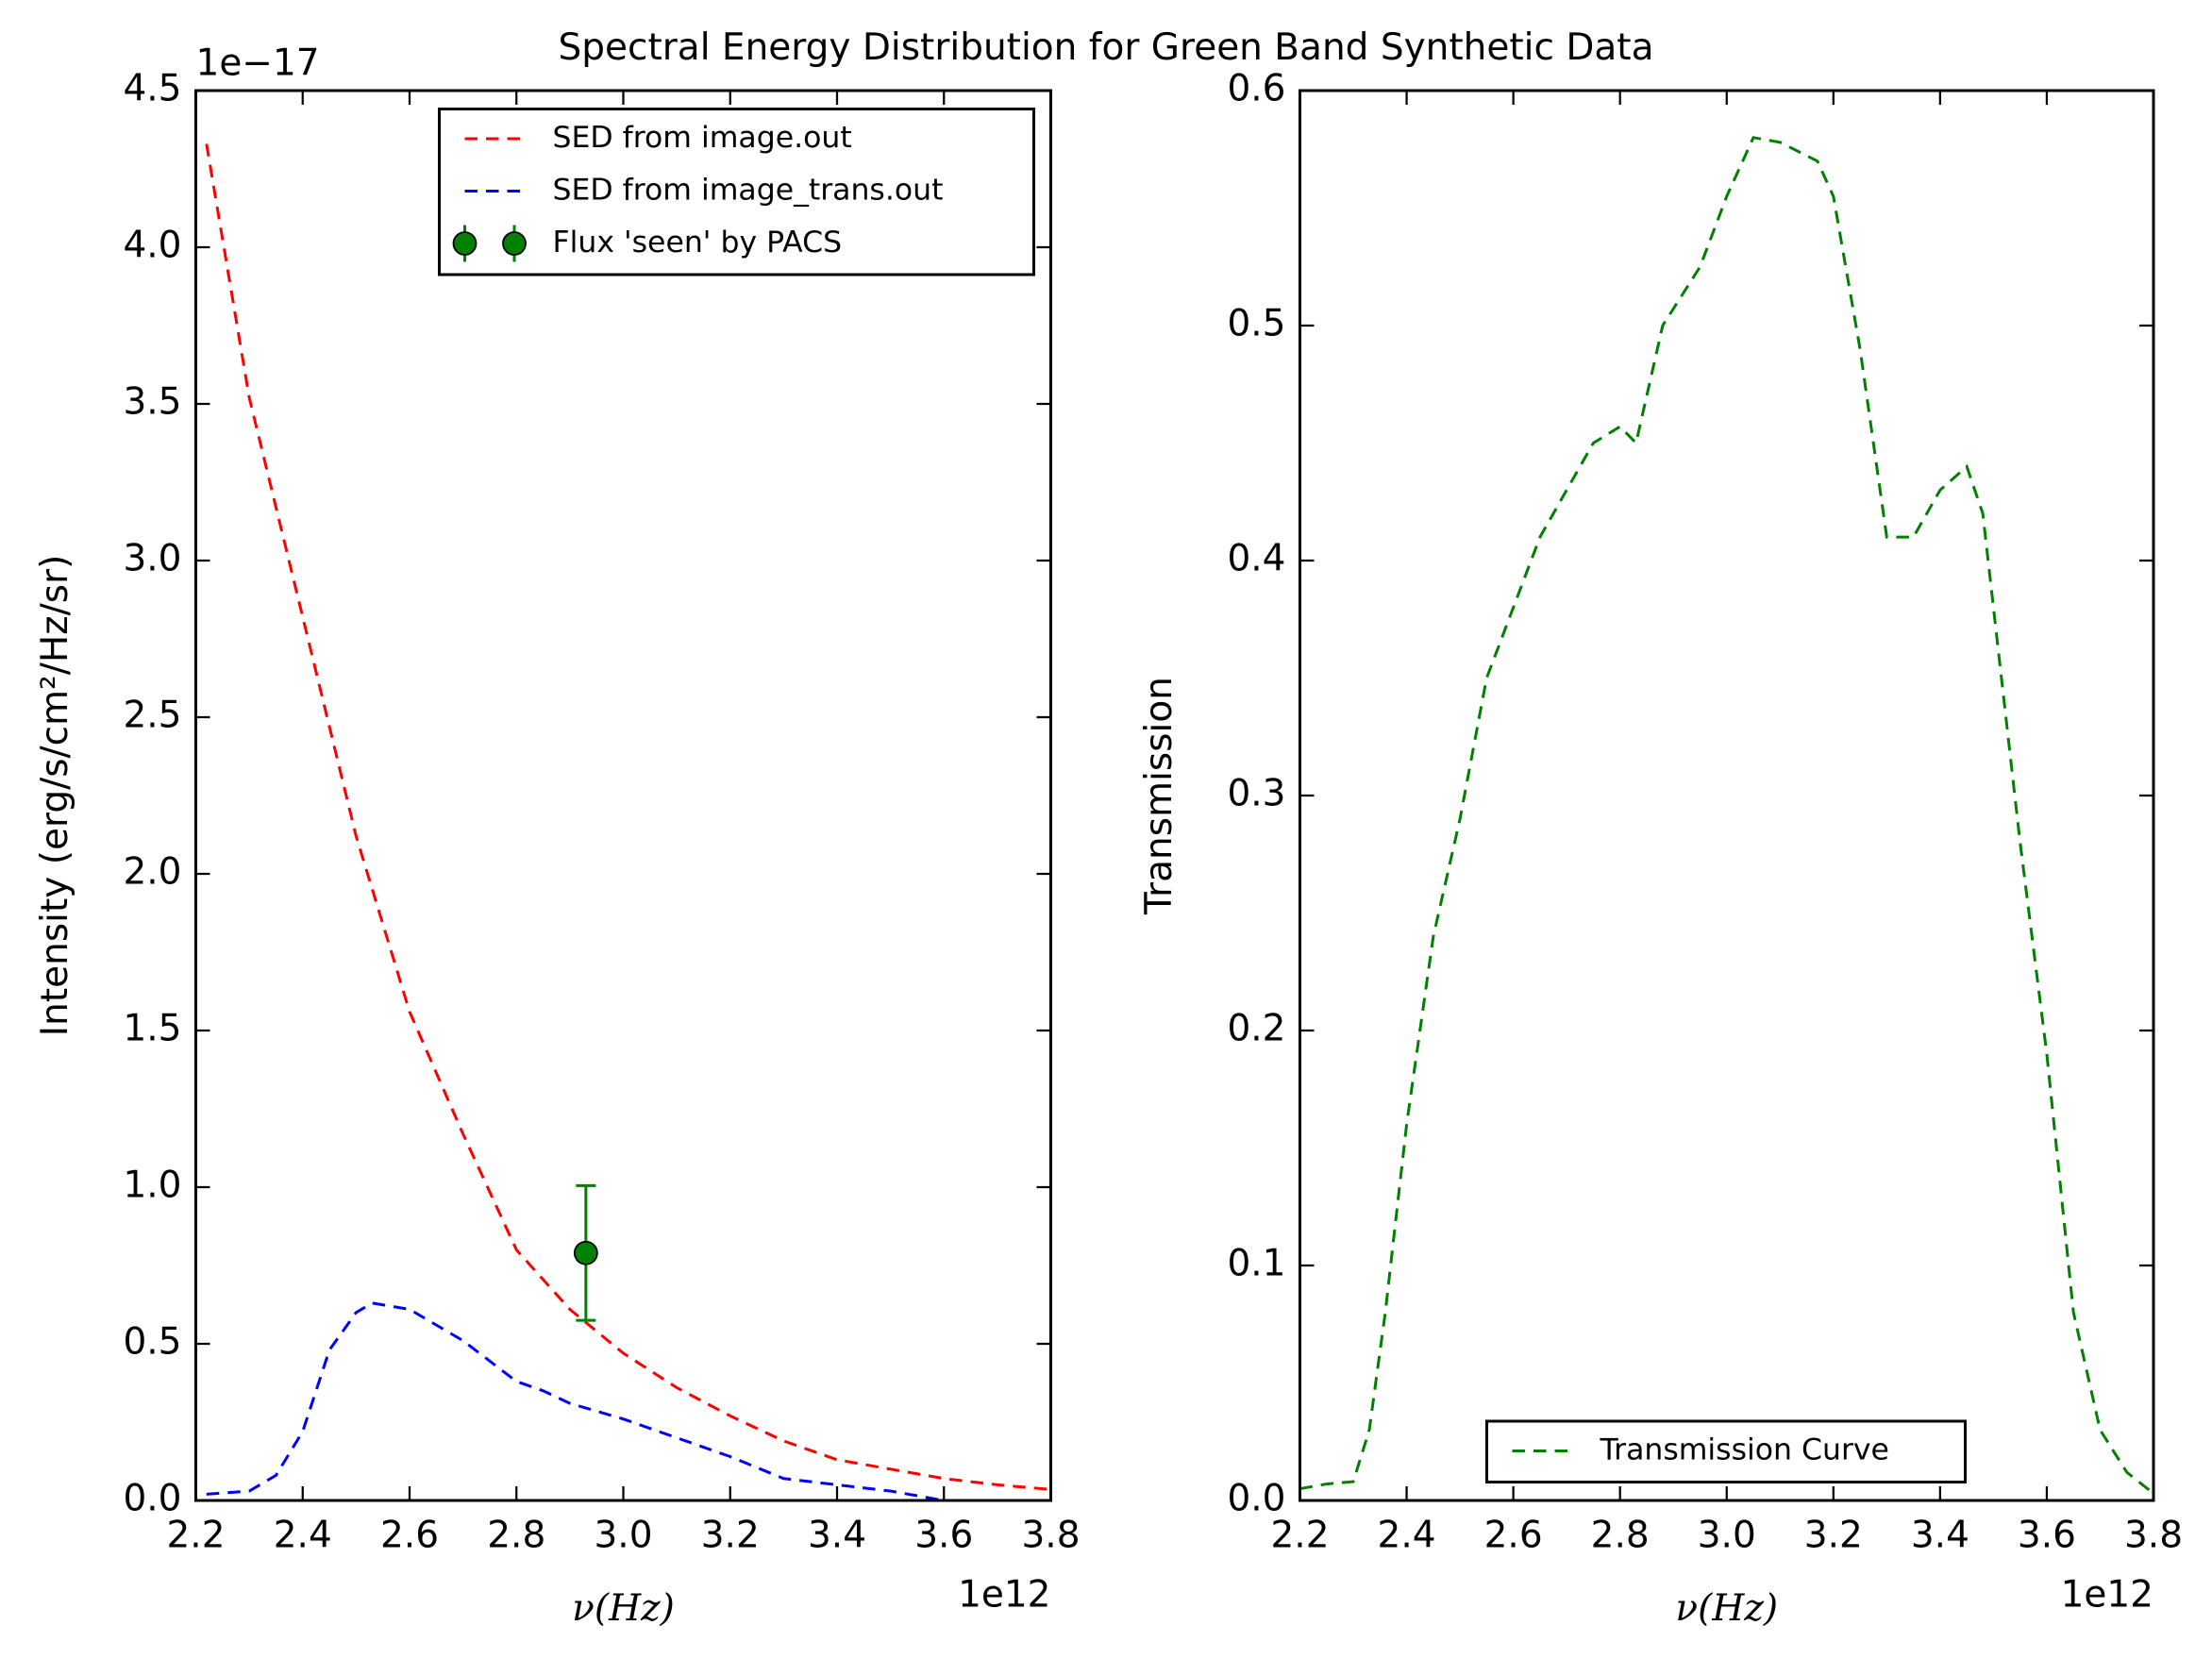 Image resolution: width=2212 pixels, height=1659 pixels. What do you see at coordinates (1256, 89) in the screenshot?
I see `y-tick-label: 0.6` at bounding box center [1256, 89].